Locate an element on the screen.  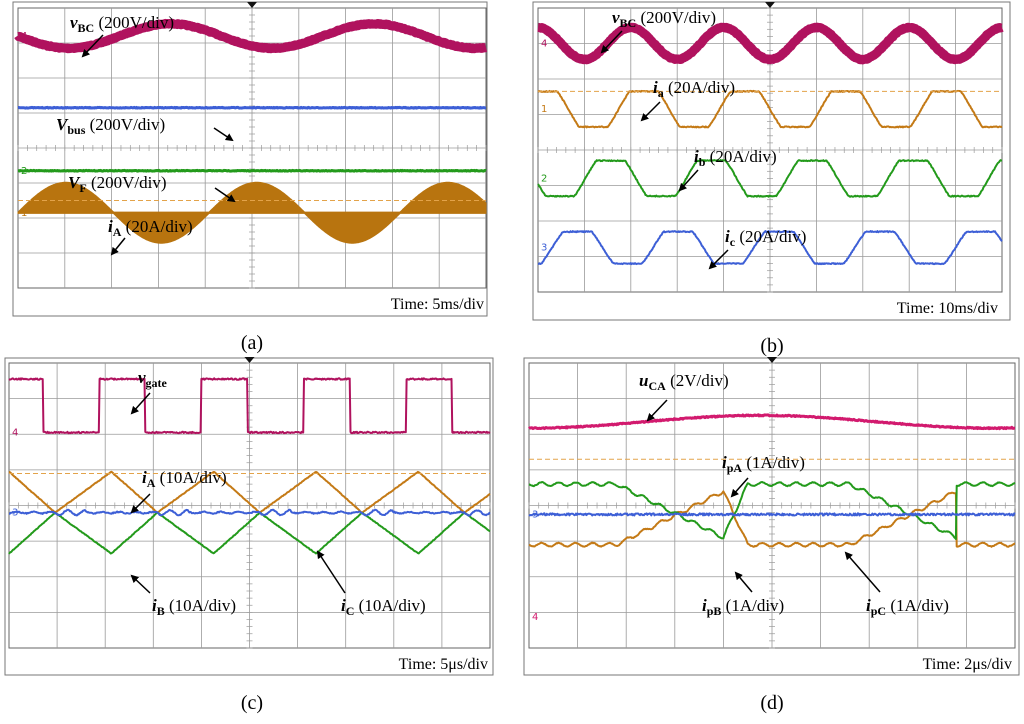
label-b-vBC: vBC (200V/div) is located at coordinates (658, 31).